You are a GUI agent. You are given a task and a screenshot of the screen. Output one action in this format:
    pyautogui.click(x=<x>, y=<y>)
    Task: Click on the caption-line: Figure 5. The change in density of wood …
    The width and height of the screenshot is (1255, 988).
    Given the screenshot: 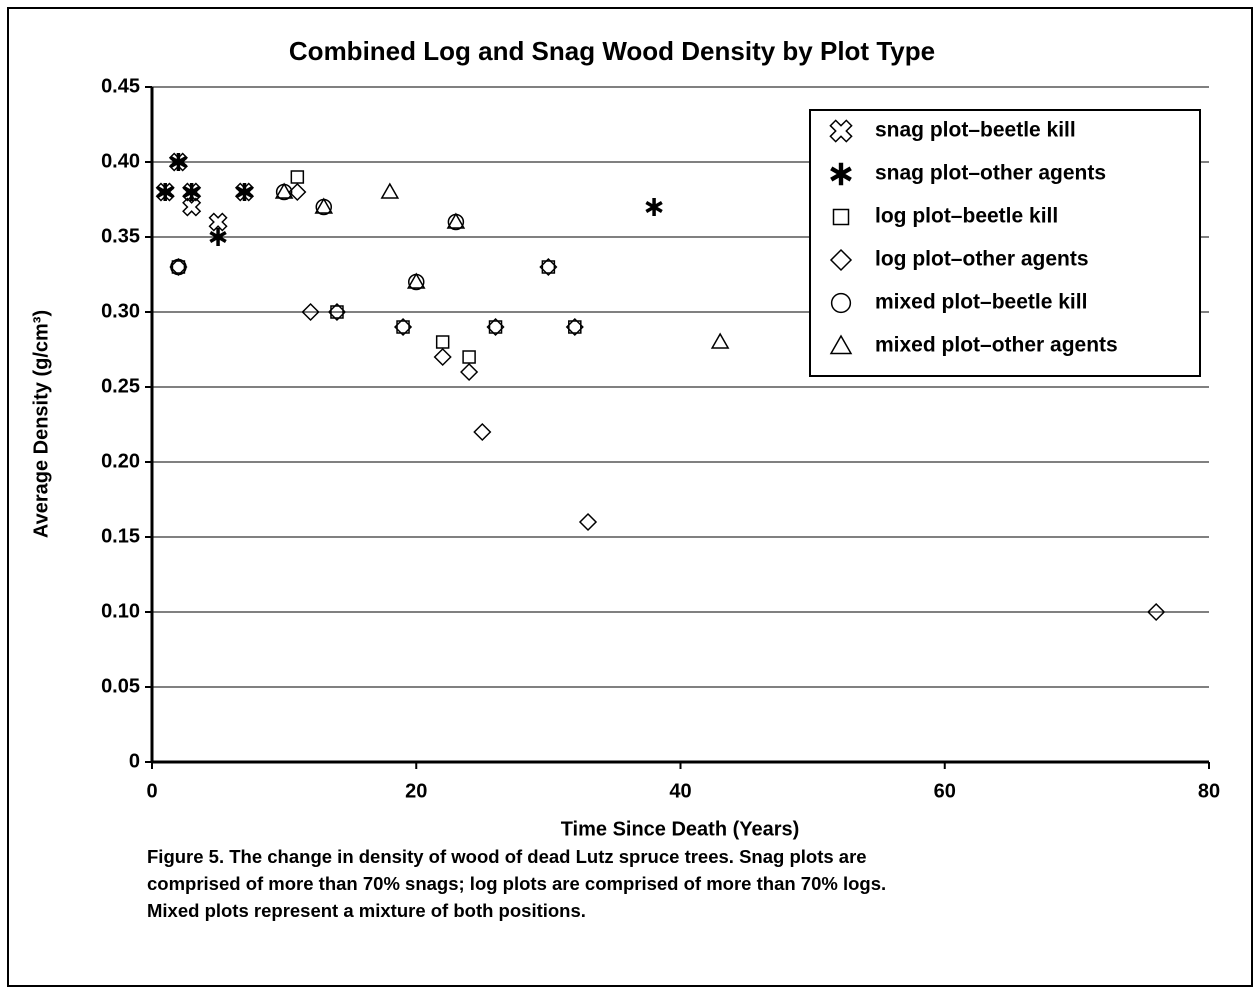 What is the action you would take?
    pyautogui.click(x=507, y=856)
    